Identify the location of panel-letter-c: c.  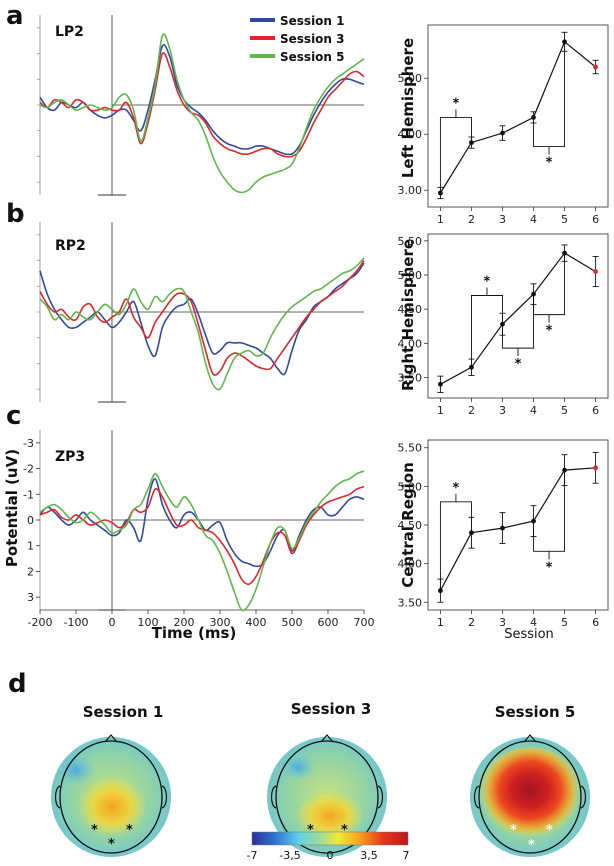
(13, 416).